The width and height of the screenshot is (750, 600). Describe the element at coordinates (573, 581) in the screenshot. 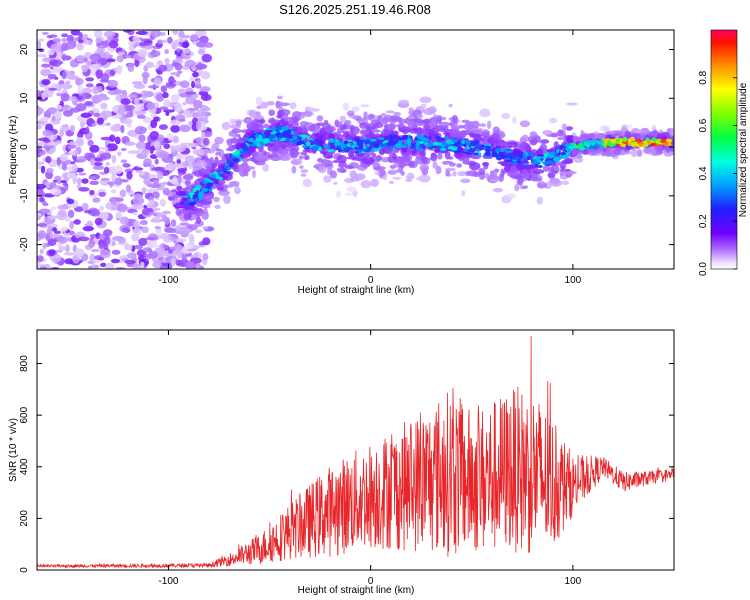

I see `snr-x-tick-label: 100` at that location.